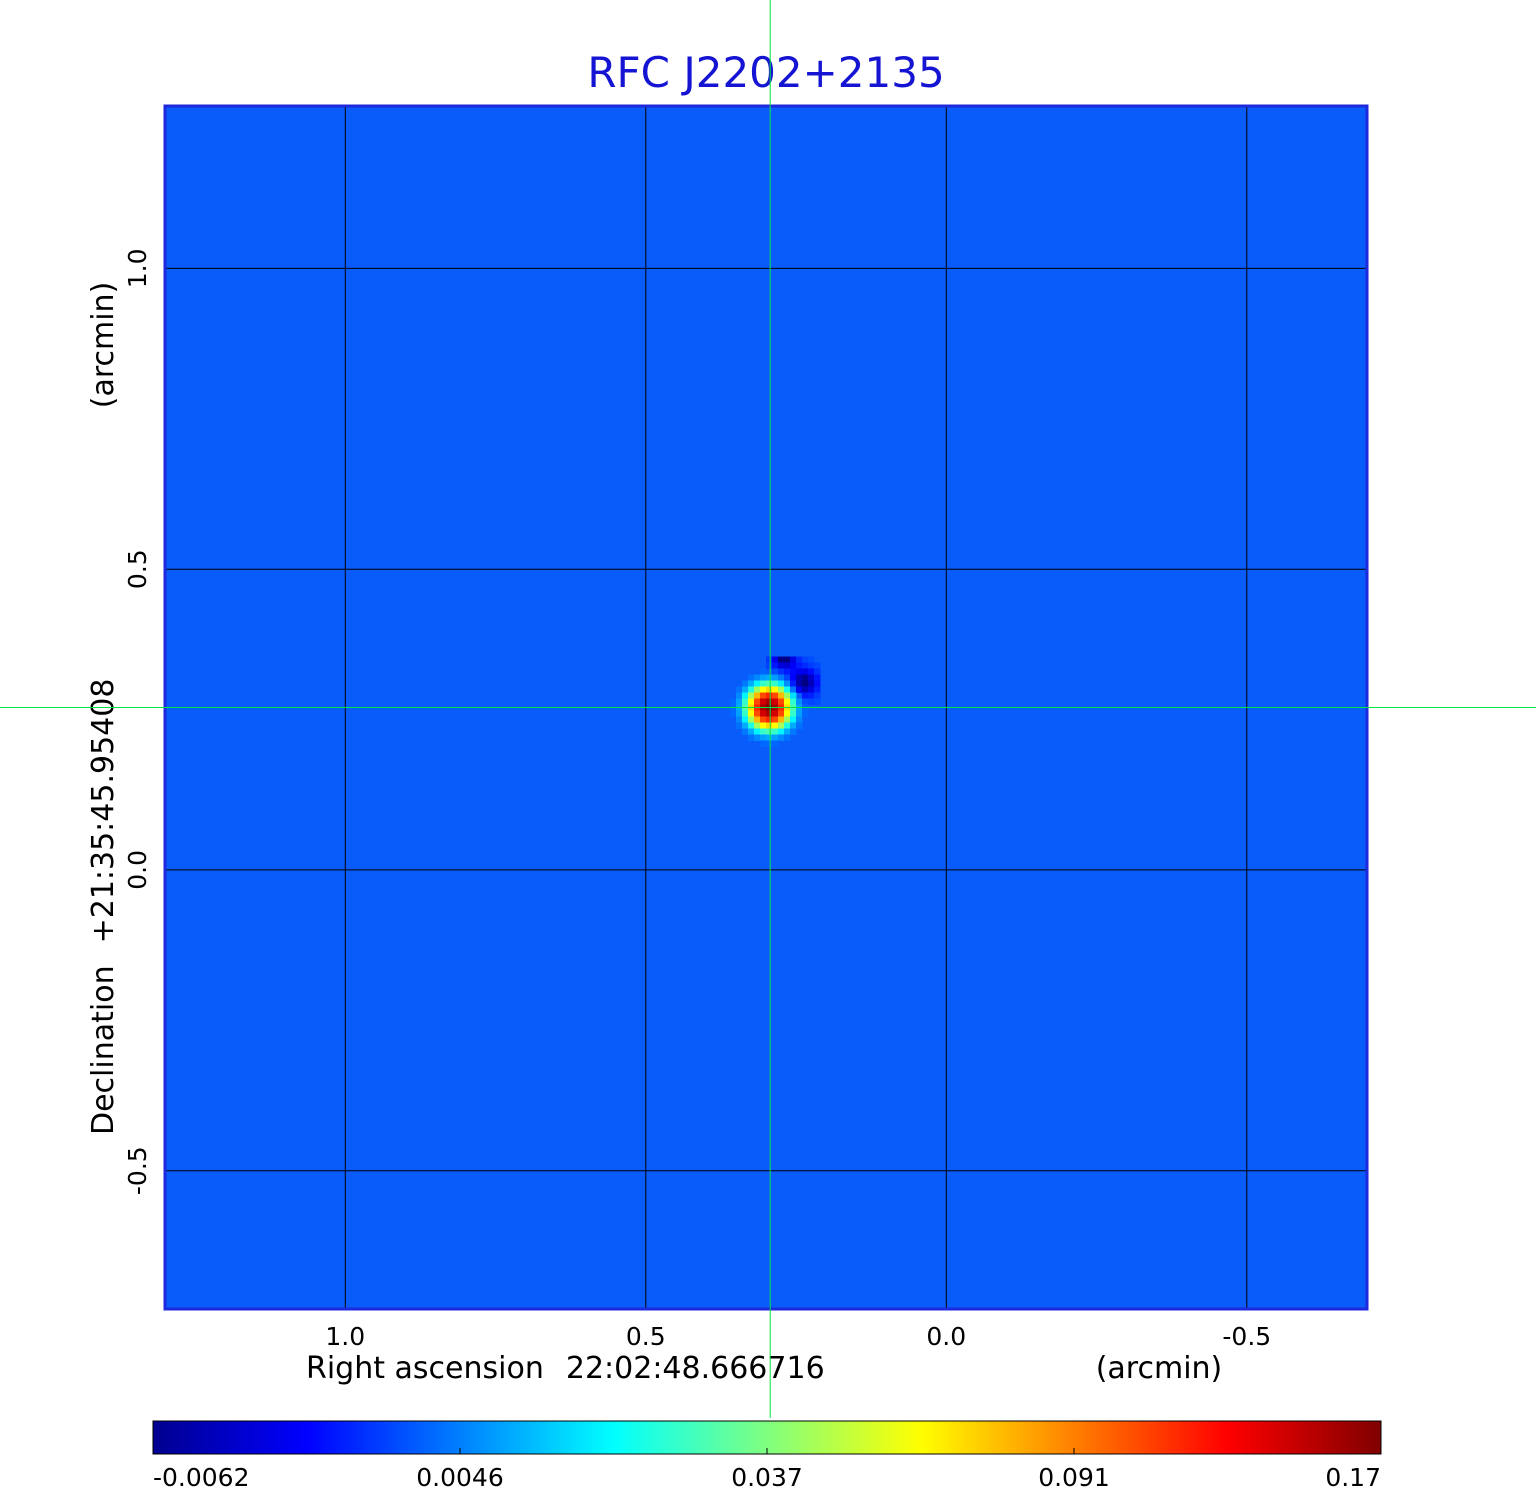 Image resolution: width=1536 pixels, height=1511 pixels. Describe the element at coordinates (137, 269) in the screenshot. I see `y-tick-label: 1.0` at that location.